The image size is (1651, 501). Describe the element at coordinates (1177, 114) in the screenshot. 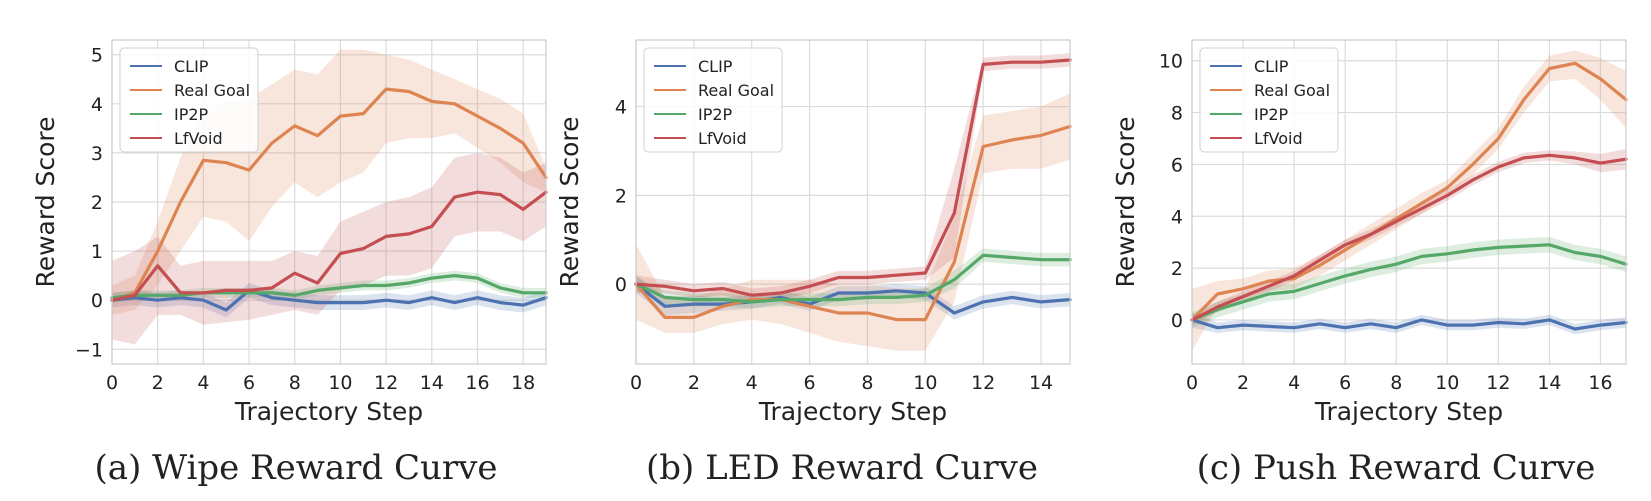

I see `y-tick-label: 8` at that location.